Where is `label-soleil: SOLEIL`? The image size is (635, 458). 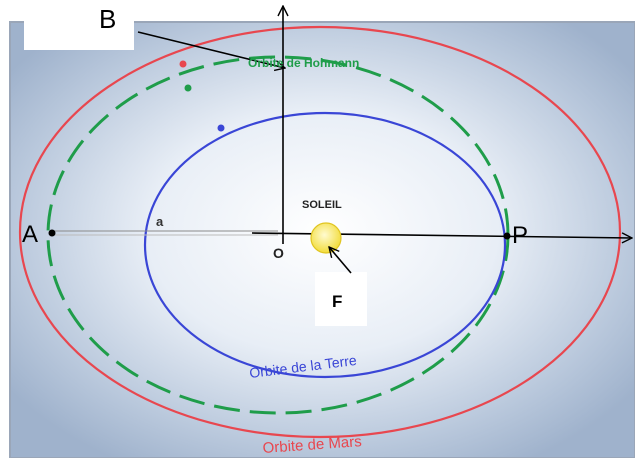
label-soleil: SOLEIL is located at coordinates (322, 205).